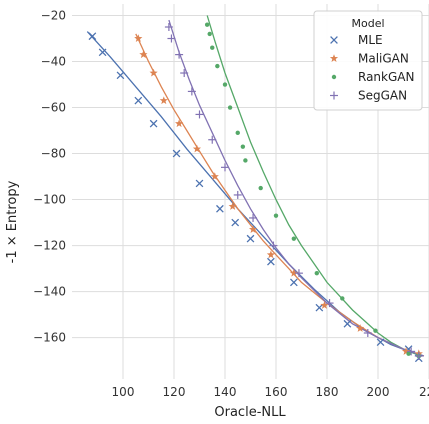 The width and height of the screenshot is (429, 424). What do you see at coordinates (53, 108) in the screenshot?
I see `y-tick-label: −60` at bounding box center [53, 108].